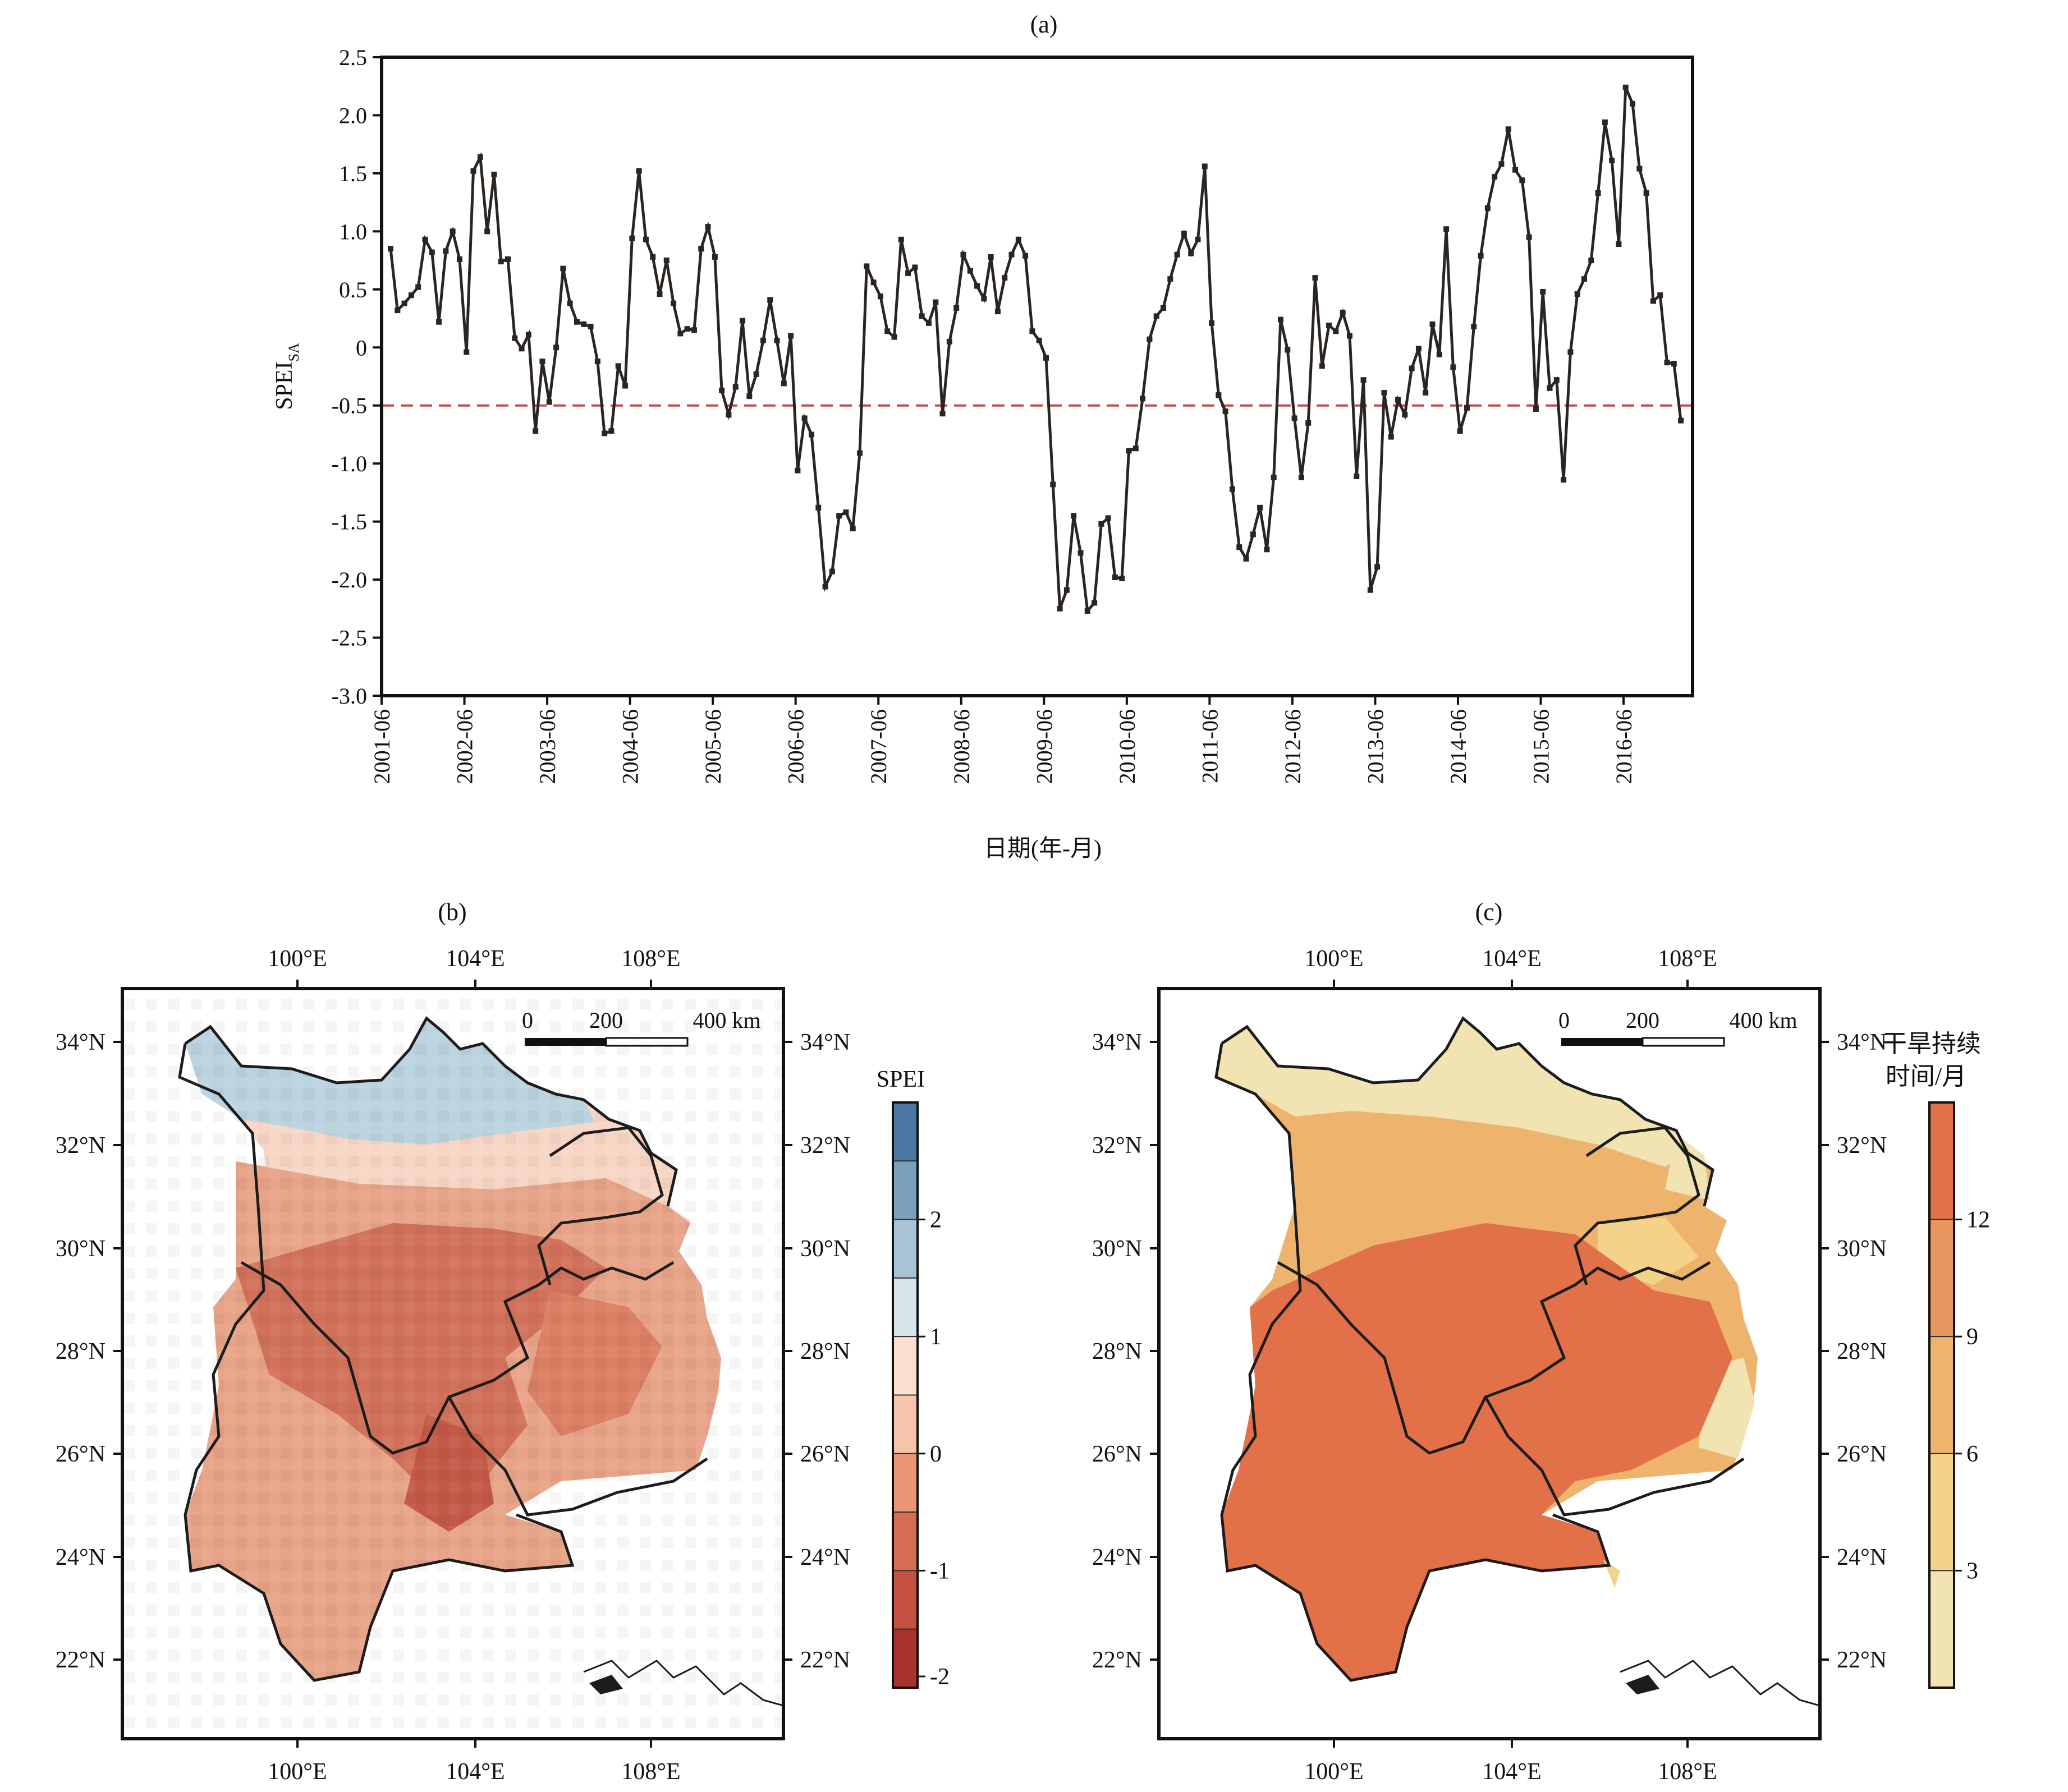 This screenshot has width=2068, height=1792. What do you see at coordinates (1678, 1027) in the screenshot?
I see `scale-bar-c: 0 200 400 km` at bounding box center [1678, 1027].